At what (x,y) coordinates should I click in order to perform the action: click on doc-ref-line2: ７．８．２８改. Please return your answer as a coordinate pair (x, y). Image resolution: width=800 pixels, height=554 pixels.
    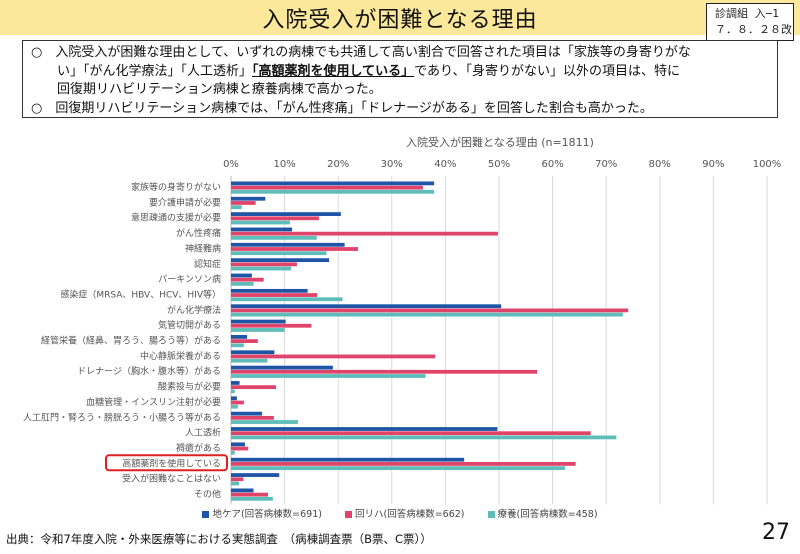
    Looking at the image, I should click on (753, 29).